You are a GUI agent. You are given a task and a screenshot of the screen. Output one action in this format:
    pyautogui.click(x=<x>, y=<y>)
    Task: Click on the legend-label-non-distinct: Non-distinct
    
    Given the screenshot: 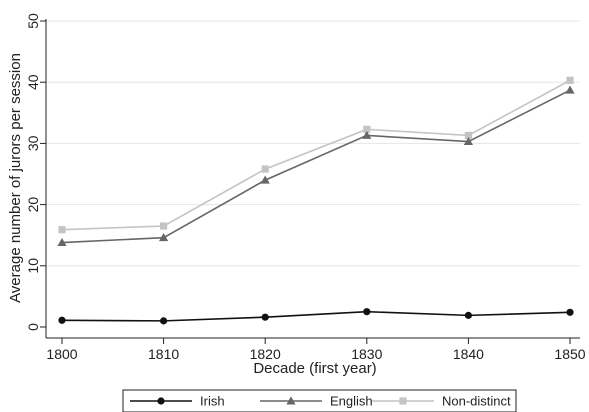 What is the action you would take?
    pyautogui.click(x=476, y=401)
    